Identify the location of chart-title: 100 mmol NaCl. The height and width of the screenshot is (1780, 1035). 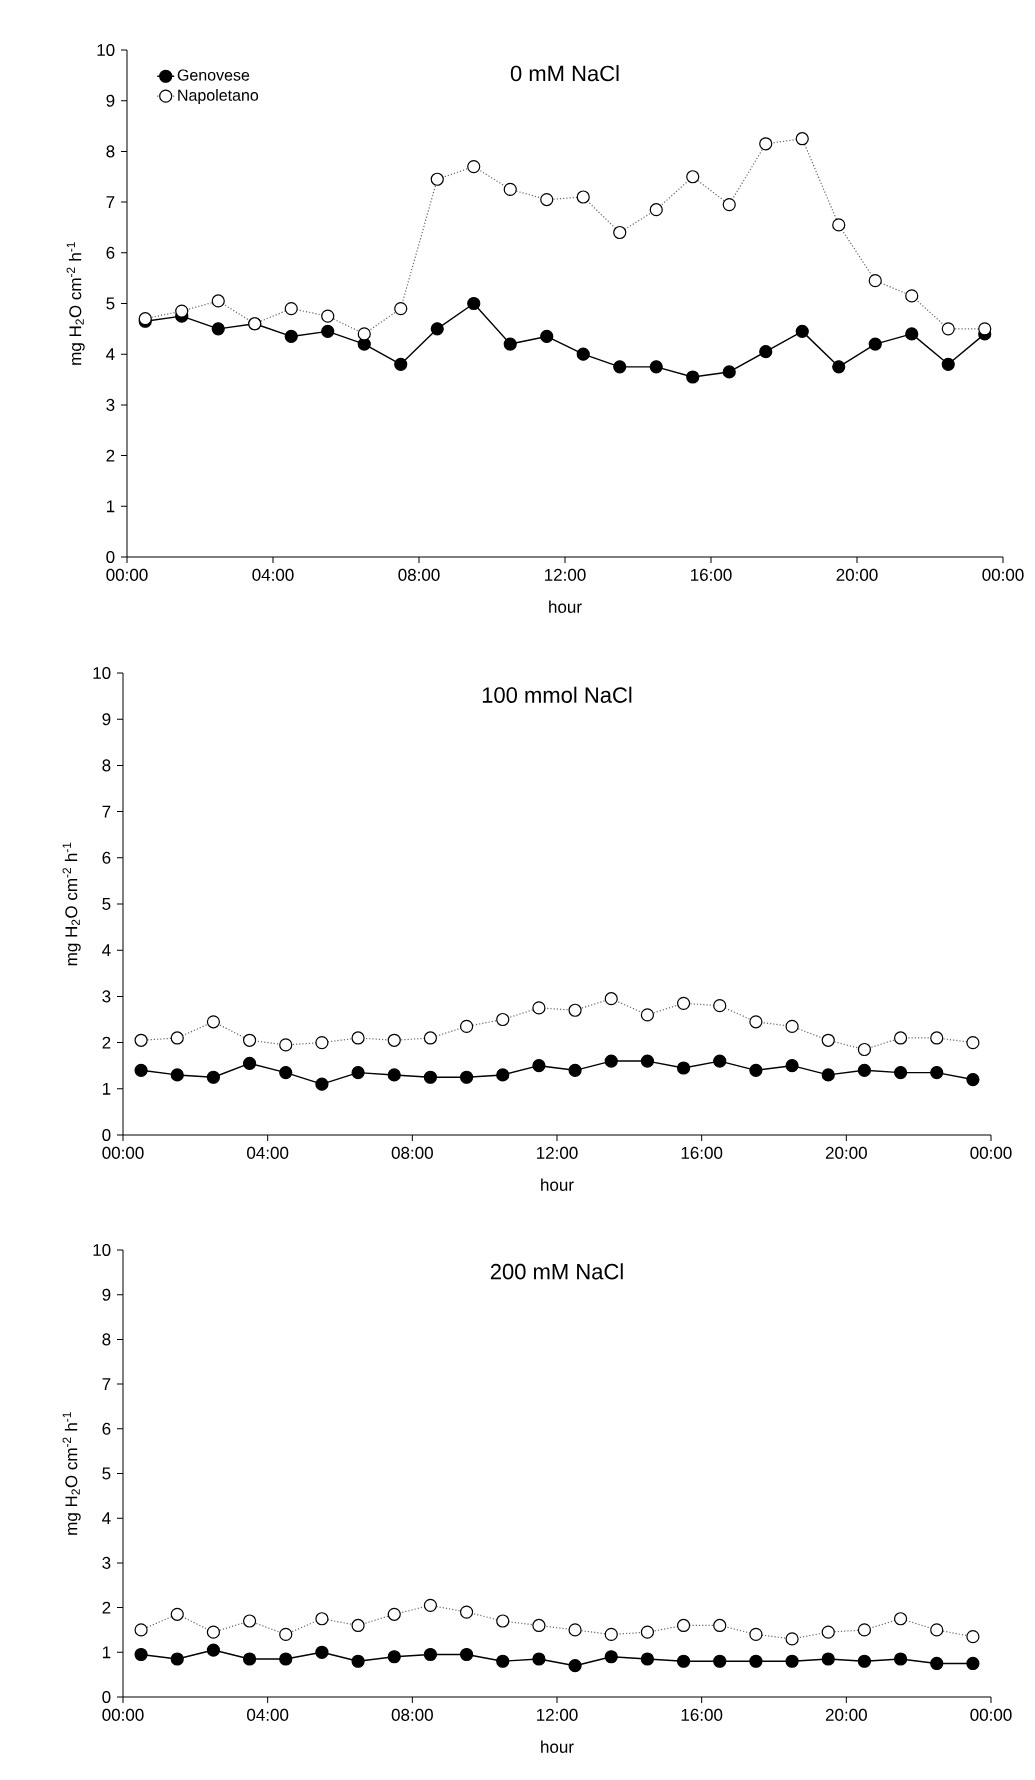
(557, 694).